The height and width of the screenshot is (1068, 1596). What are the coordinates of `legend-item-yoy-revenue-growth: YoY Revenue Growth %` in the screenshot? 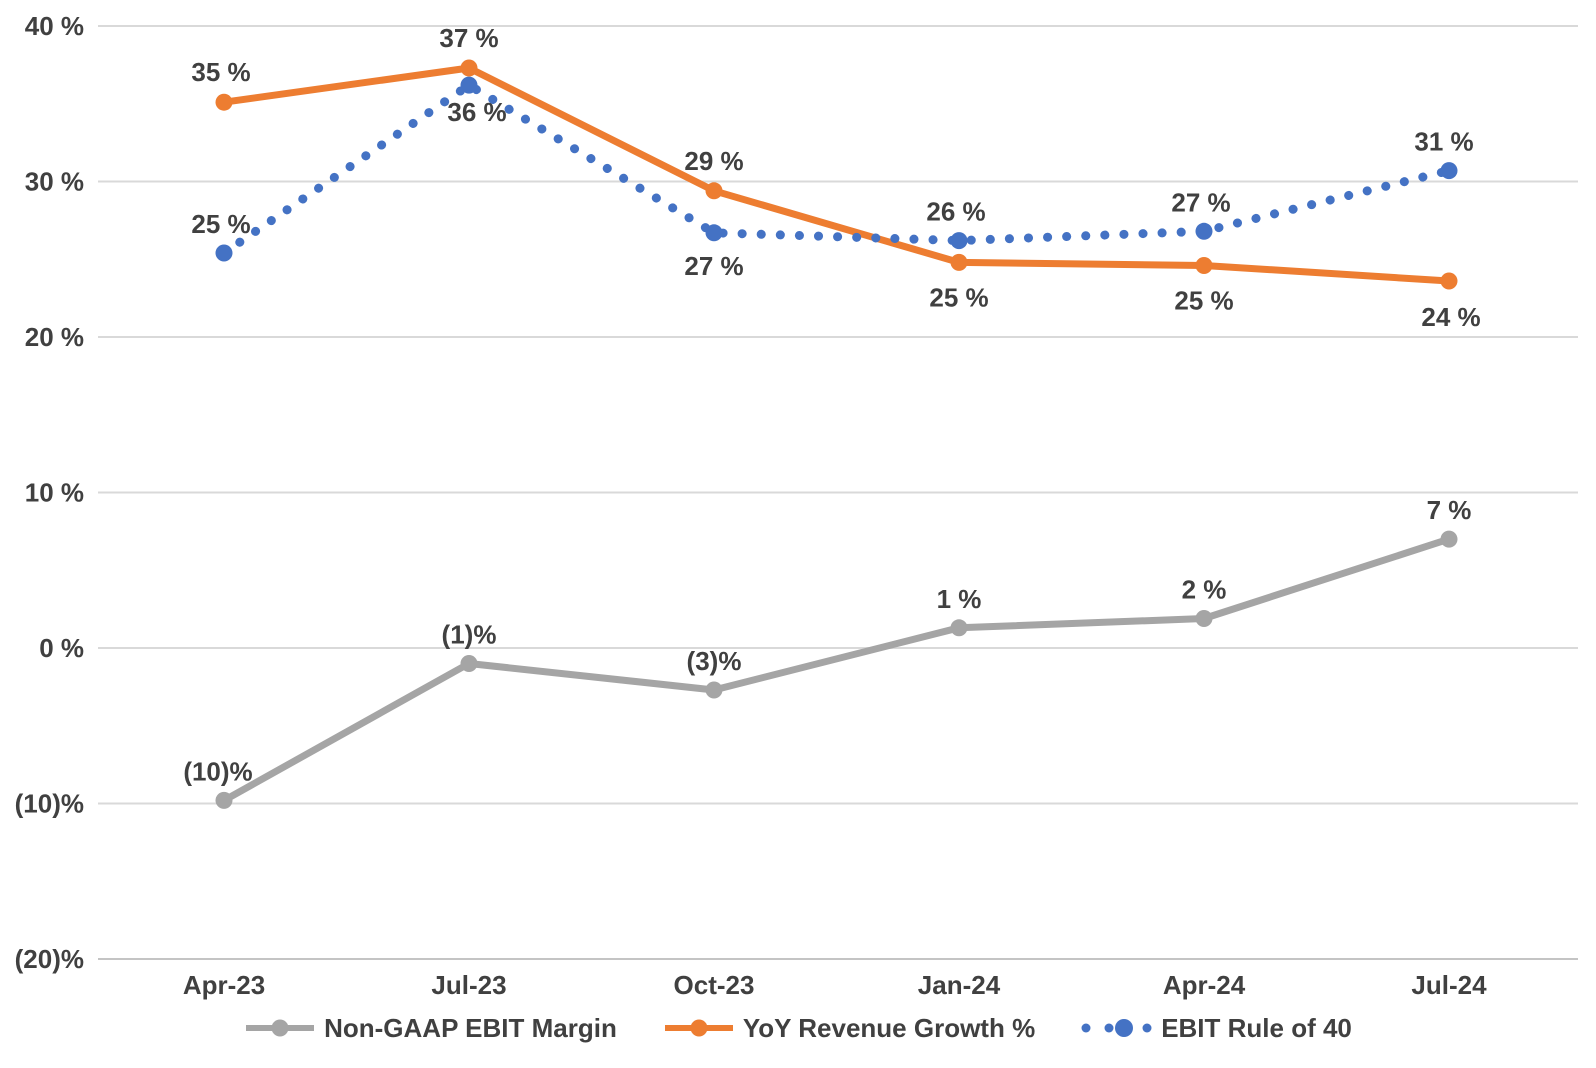 It's located at (849, 1028).